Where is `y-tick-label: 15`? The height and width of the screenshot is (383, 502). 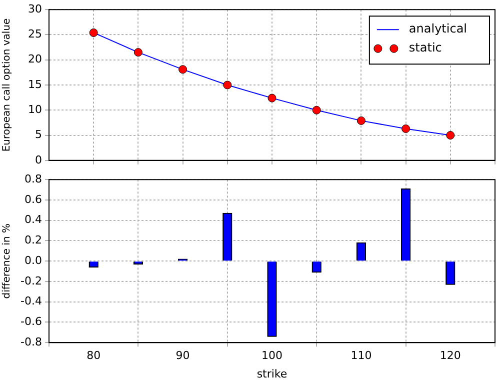
y-tick-label: 15 is located at coordinates (35, 84).